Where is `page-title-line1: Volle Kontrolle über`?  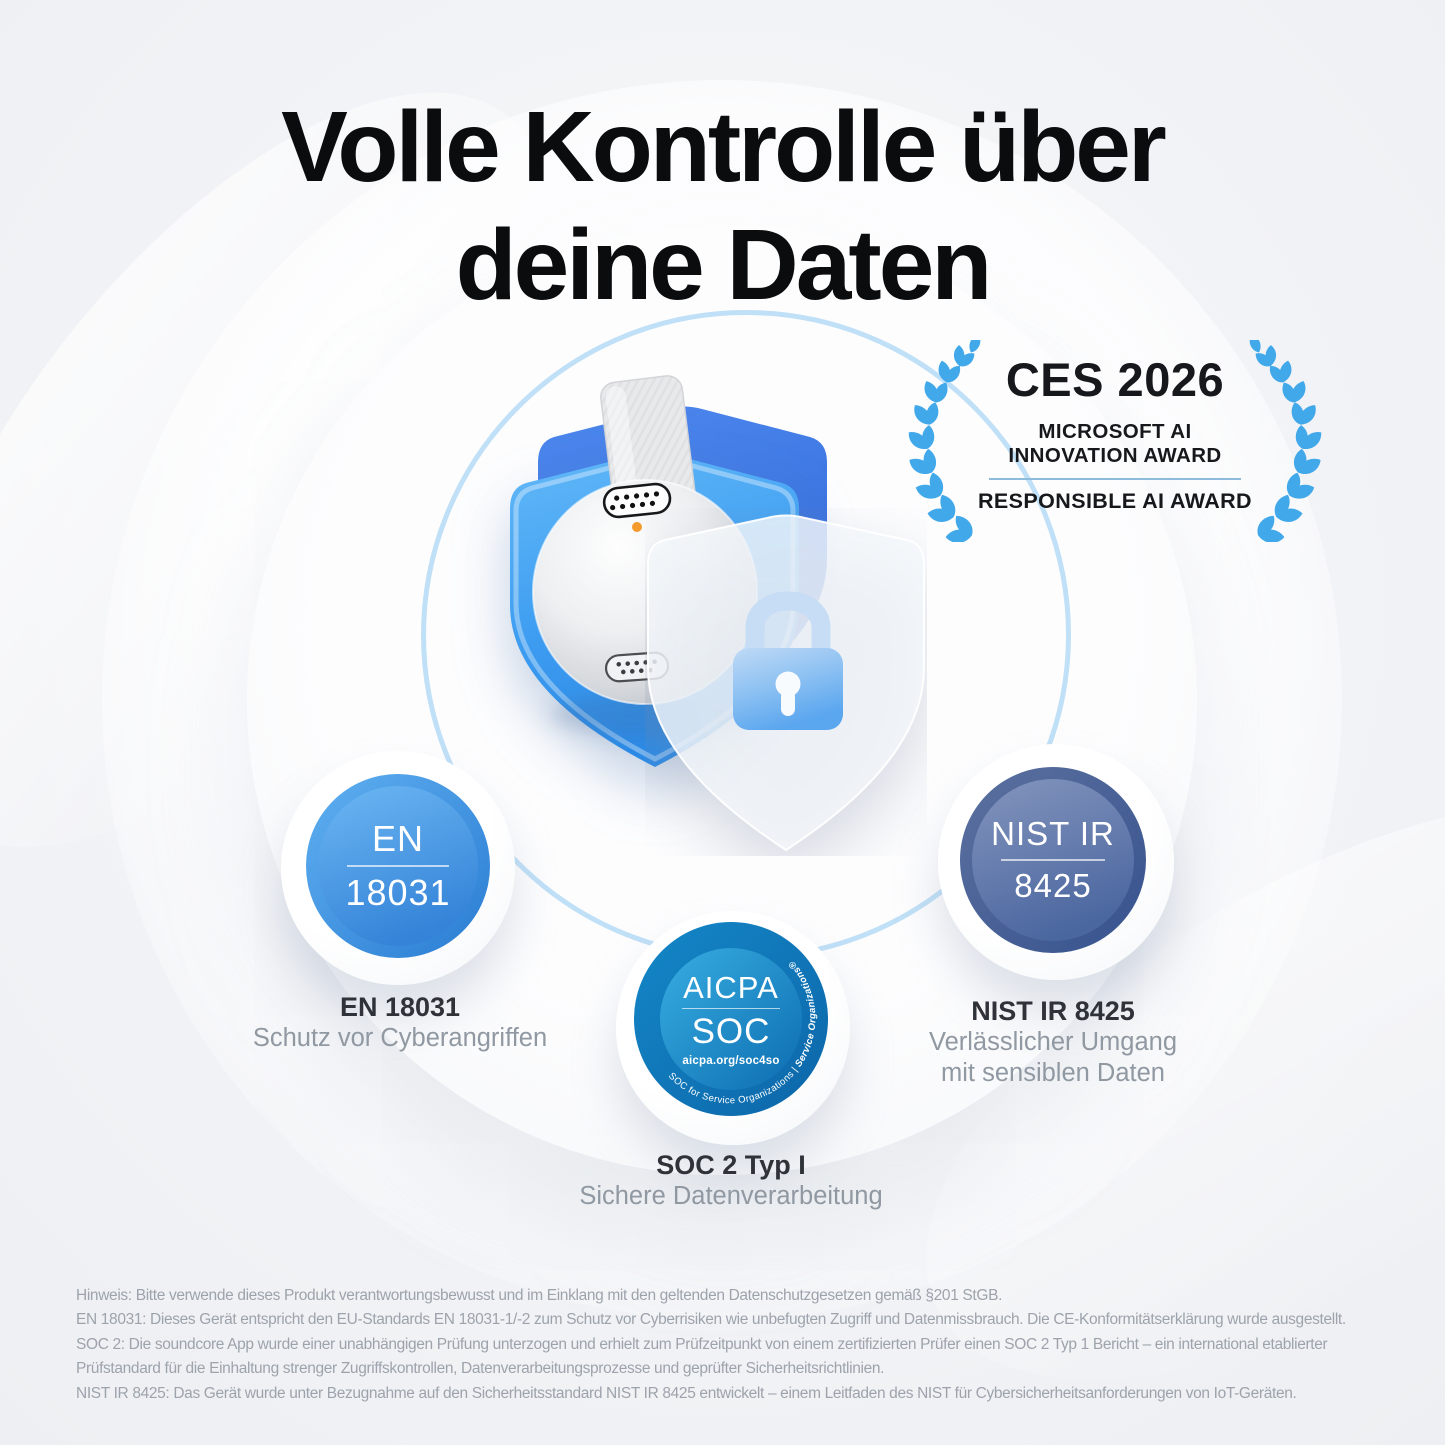
page-title-line1: Volle Kontrolle über is located at coordinates (724, 147).